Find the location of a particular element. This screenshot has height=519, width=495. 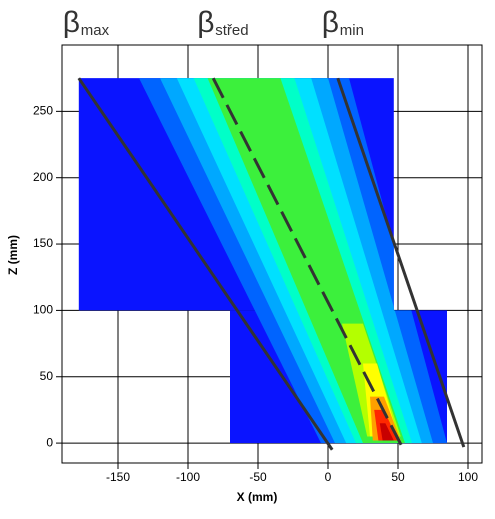

y-tick-label: 250 is located at coordinates (43, 111).